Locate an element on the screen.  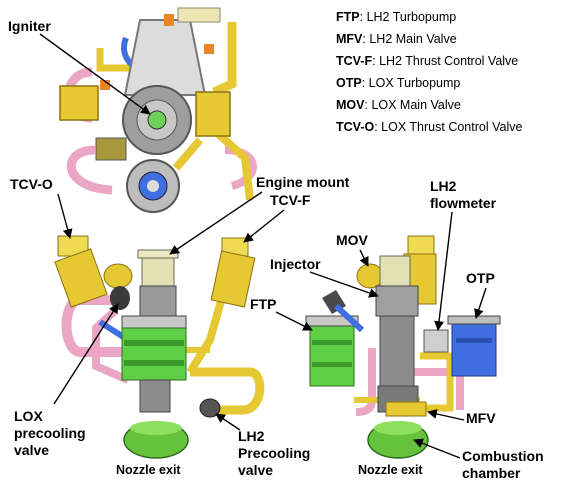
legend-row: MOV: LOX Main Valve is located at coordinates (456, 105).